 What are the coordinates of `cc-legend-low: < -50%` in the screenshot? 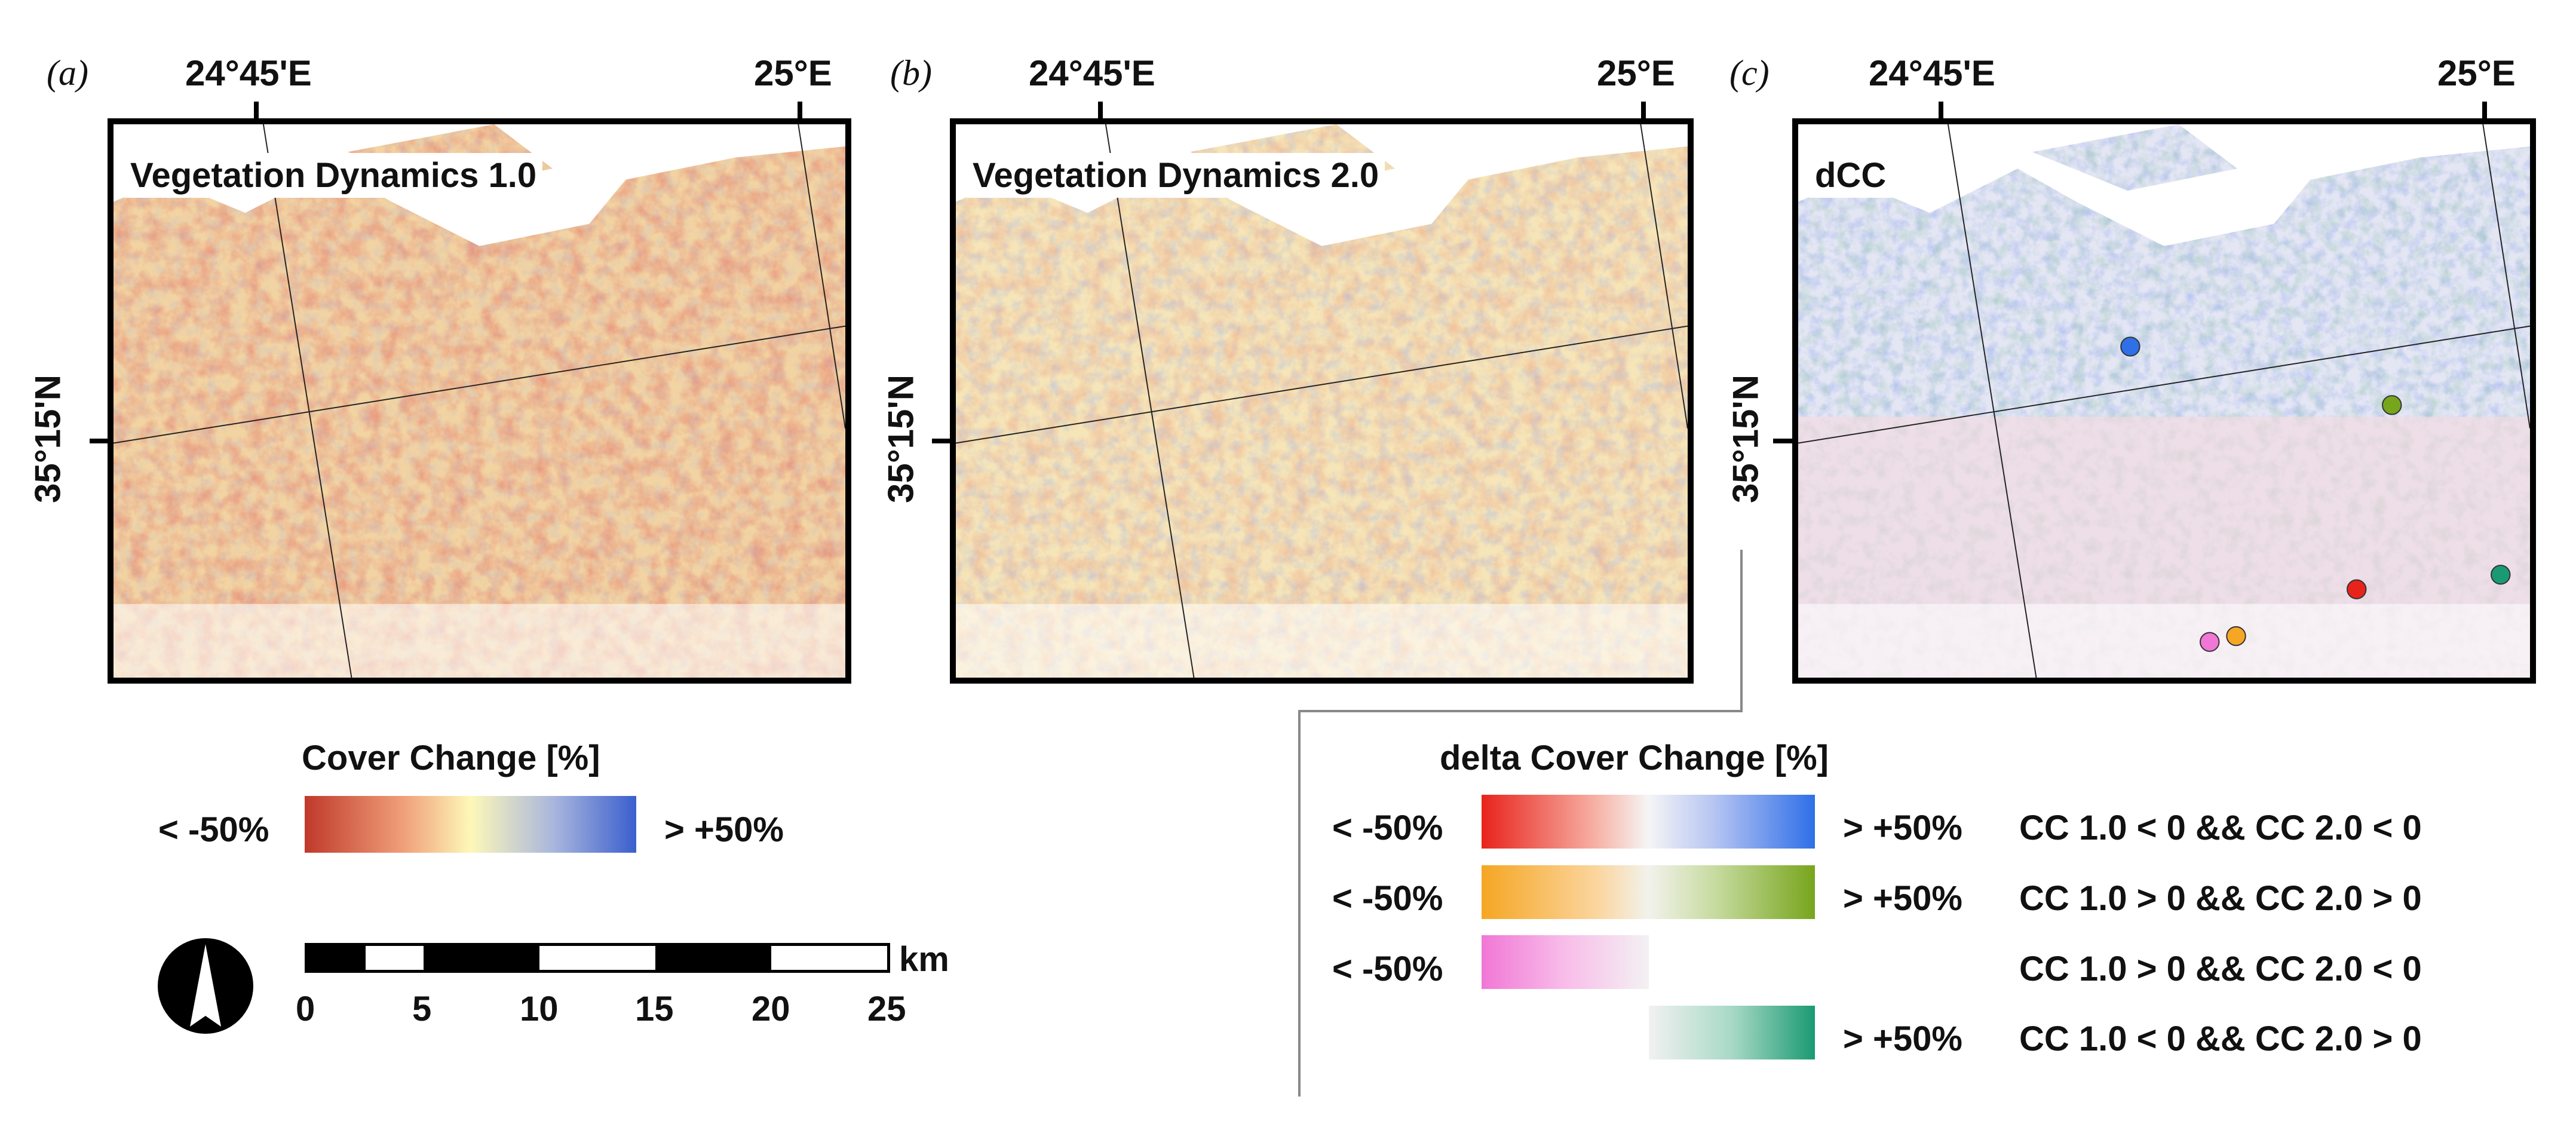 It's located at (214, 829).